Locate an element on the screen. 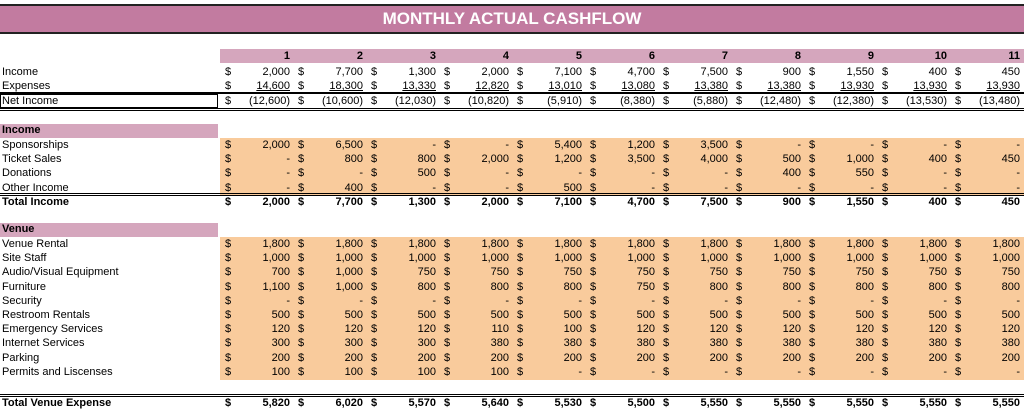 This screenshot has width=1024, height=410. cell-month-3: $750 is located at coordinates (402, 272).